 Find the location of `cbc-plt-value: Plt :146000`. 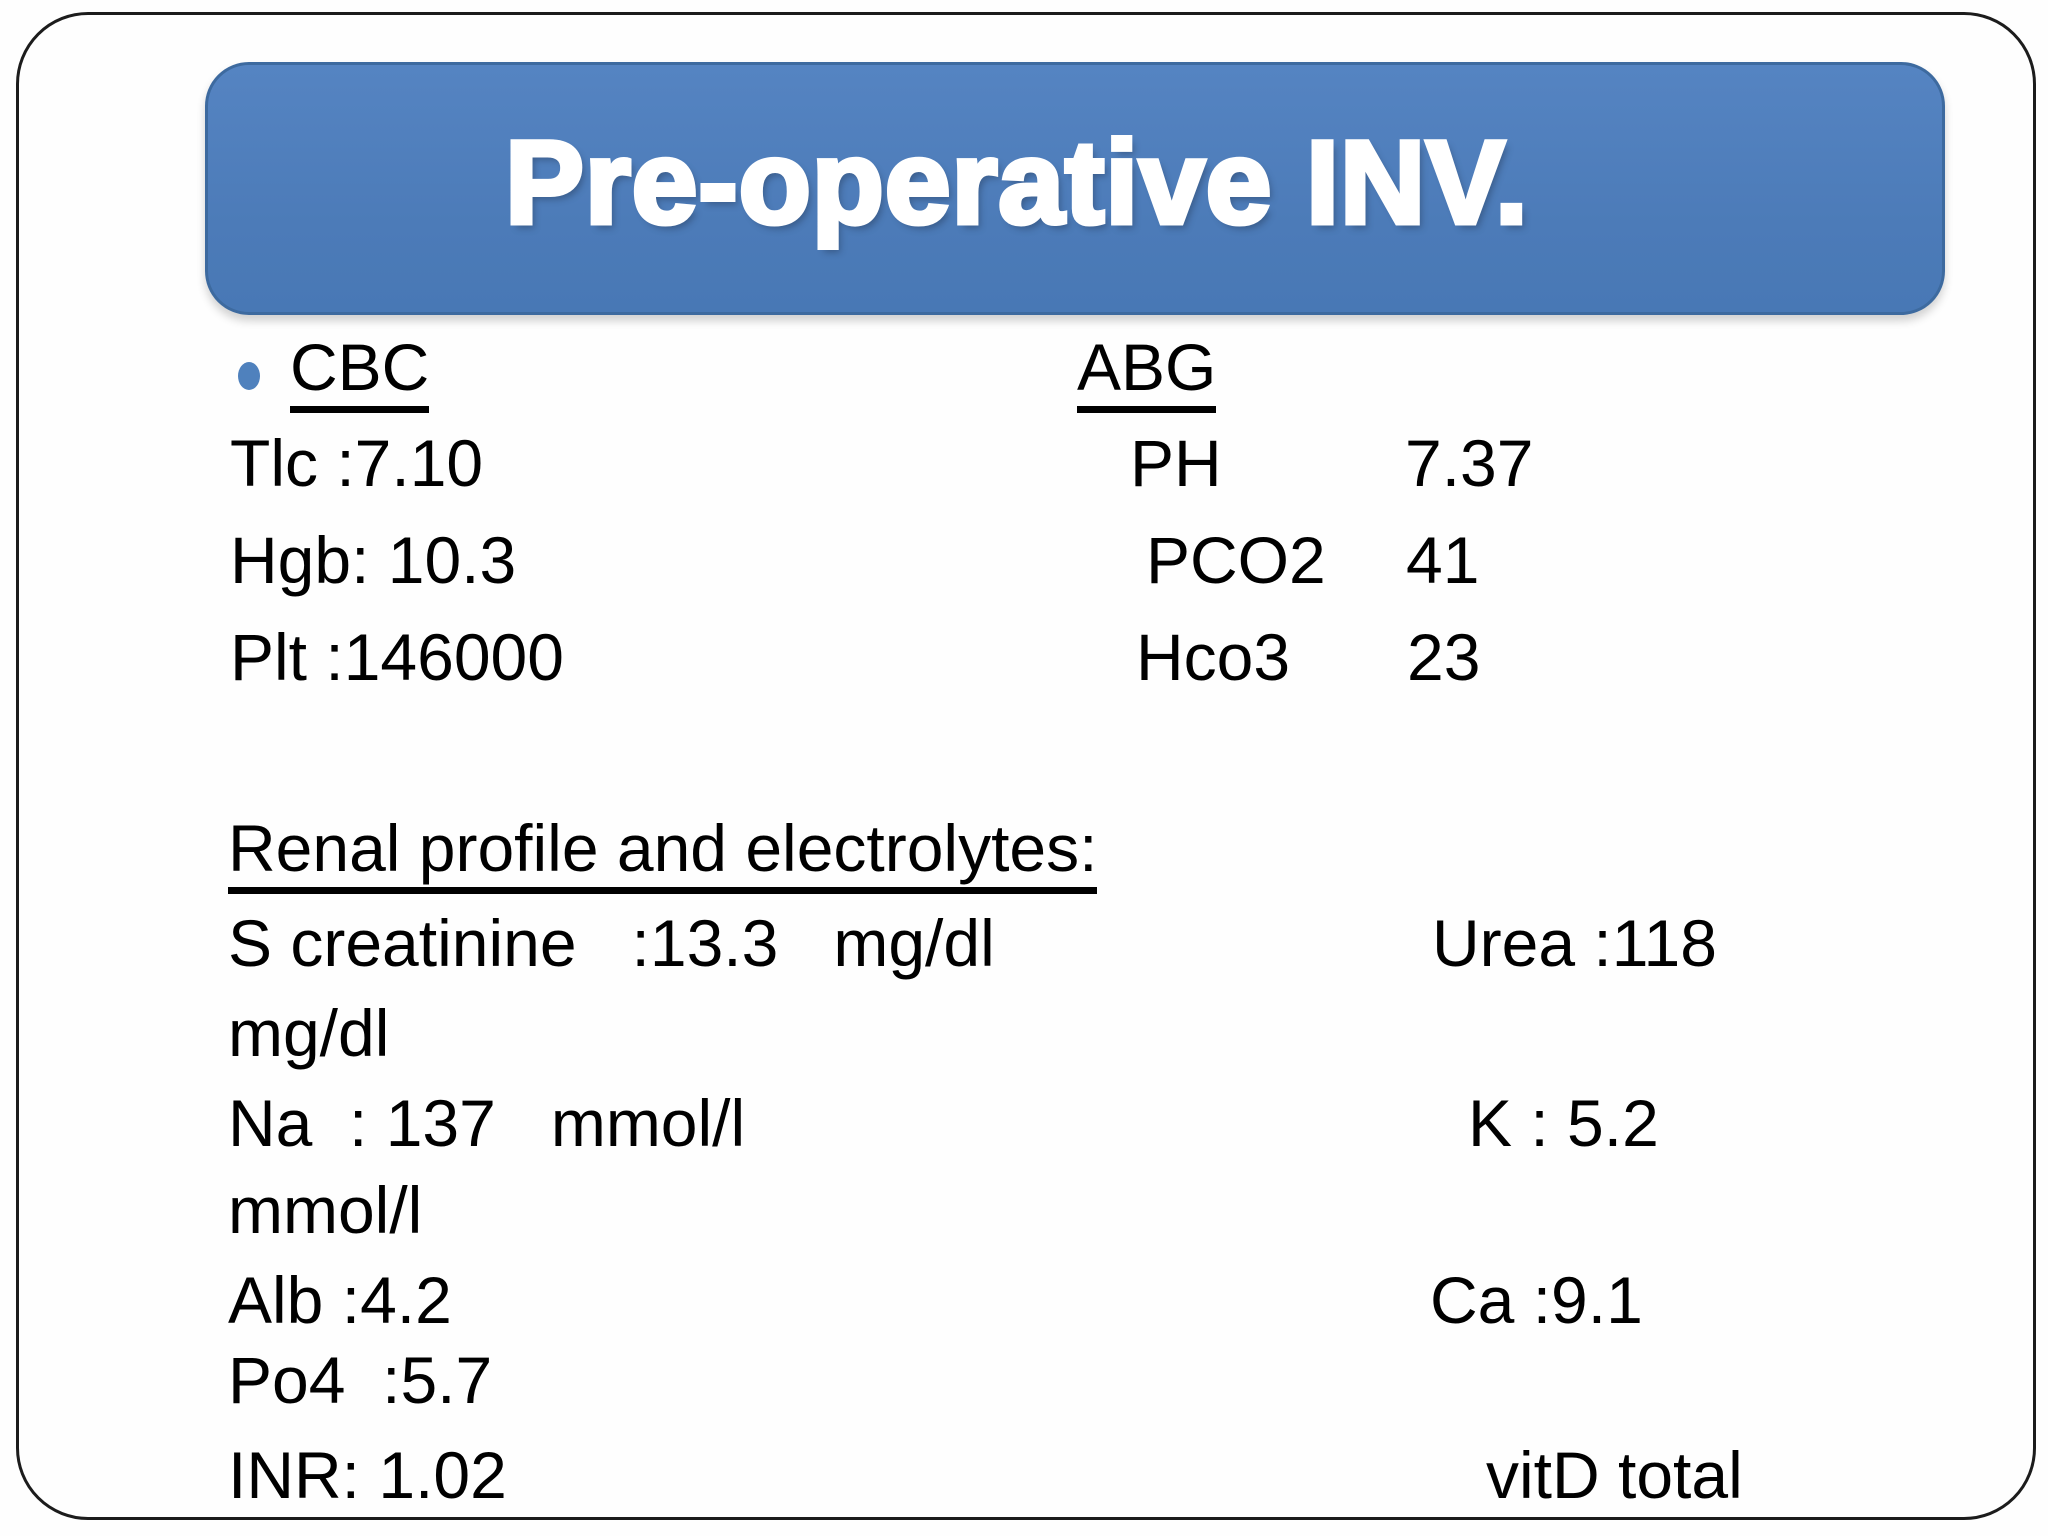

cbc-plt-value: Plt :146000 is located at coordinates (397, 657).